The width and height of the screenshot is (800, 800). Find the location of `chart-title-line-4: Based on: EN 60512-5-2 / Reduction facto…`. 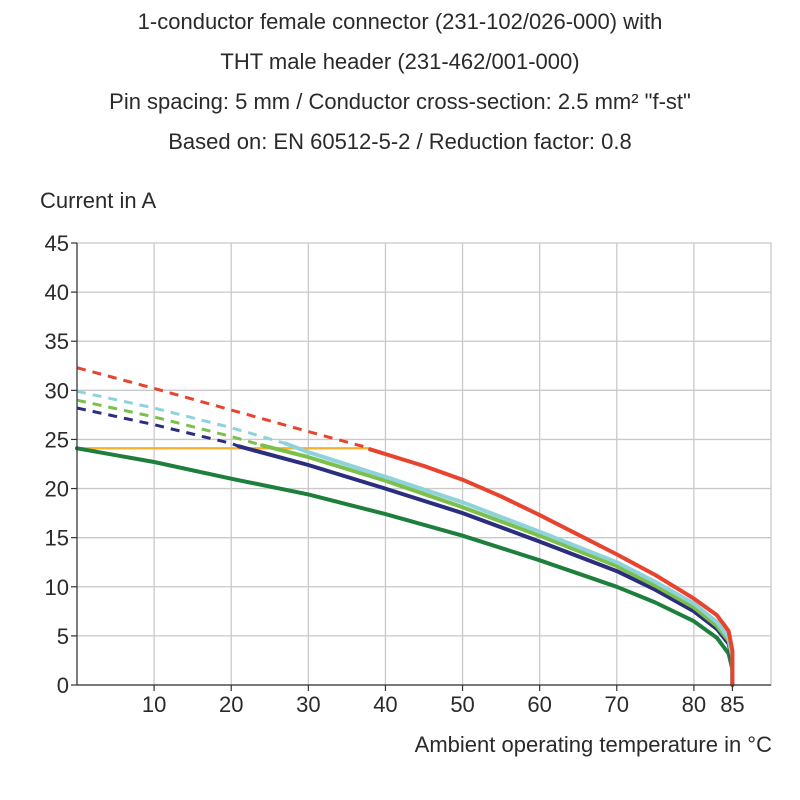

chart-title-line-4: Based on: EN 60512-5-2 / Reduction facto… is located at coordinates (400, 141).